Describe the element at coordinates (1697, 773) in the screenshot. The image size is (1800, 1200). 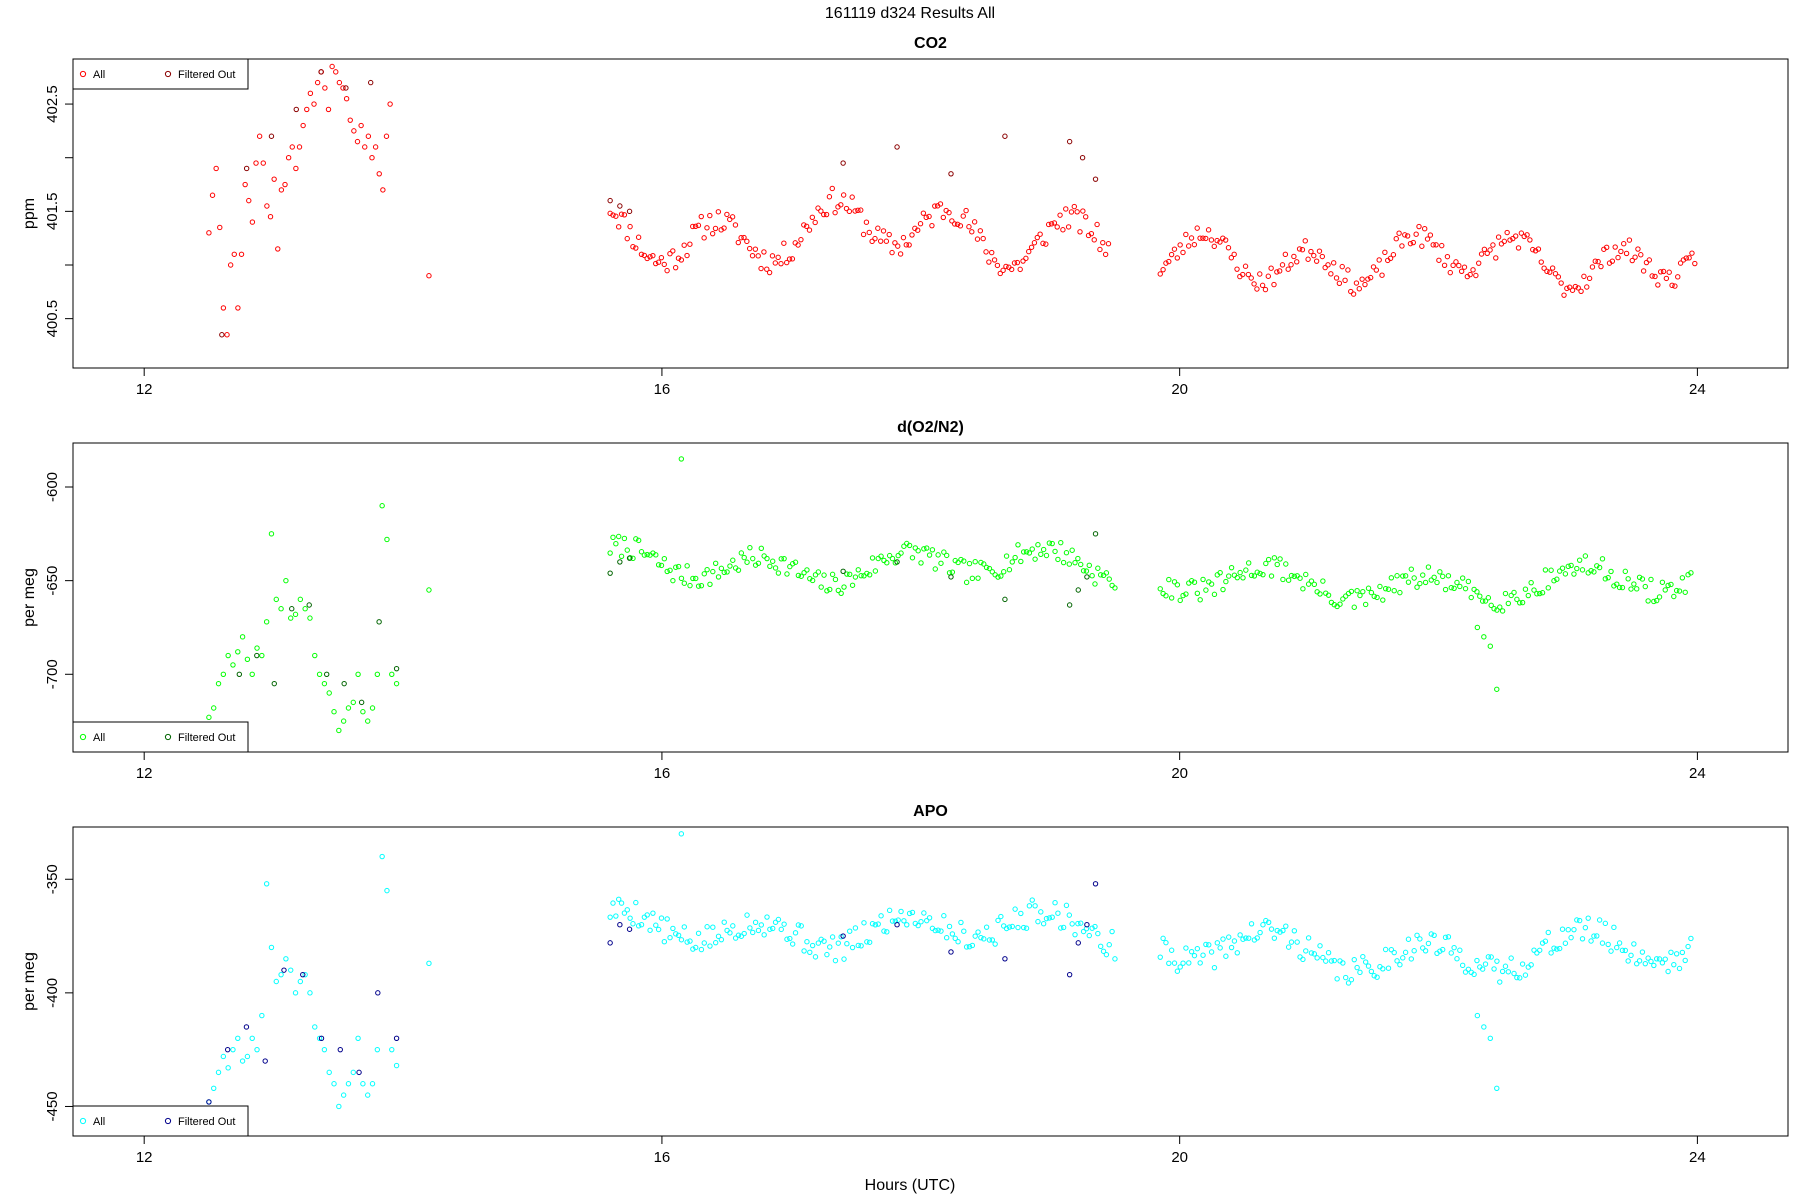
I see `x-tick-label: 24` at that location.